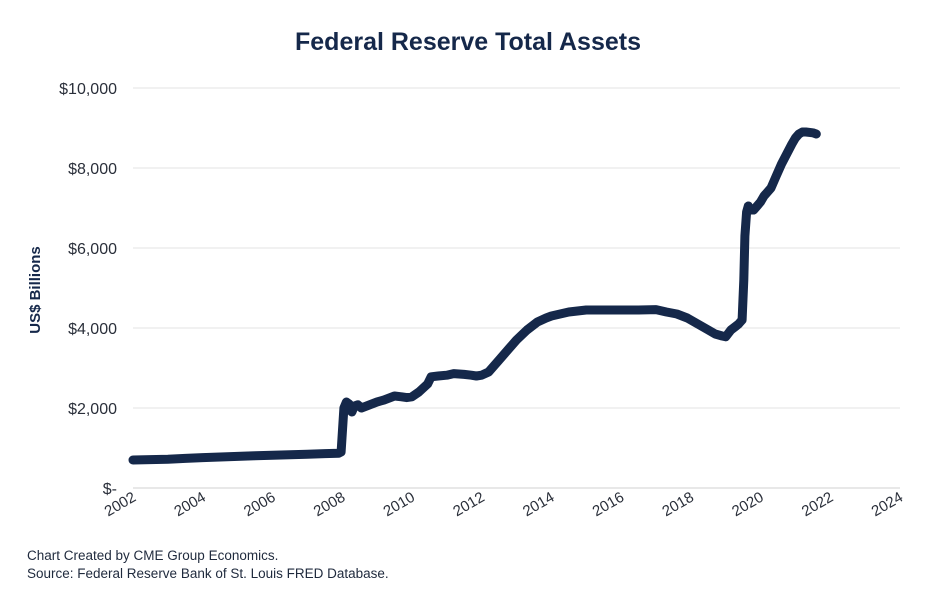  I want to click on x-tick-label: 2024, so click(887, 504).